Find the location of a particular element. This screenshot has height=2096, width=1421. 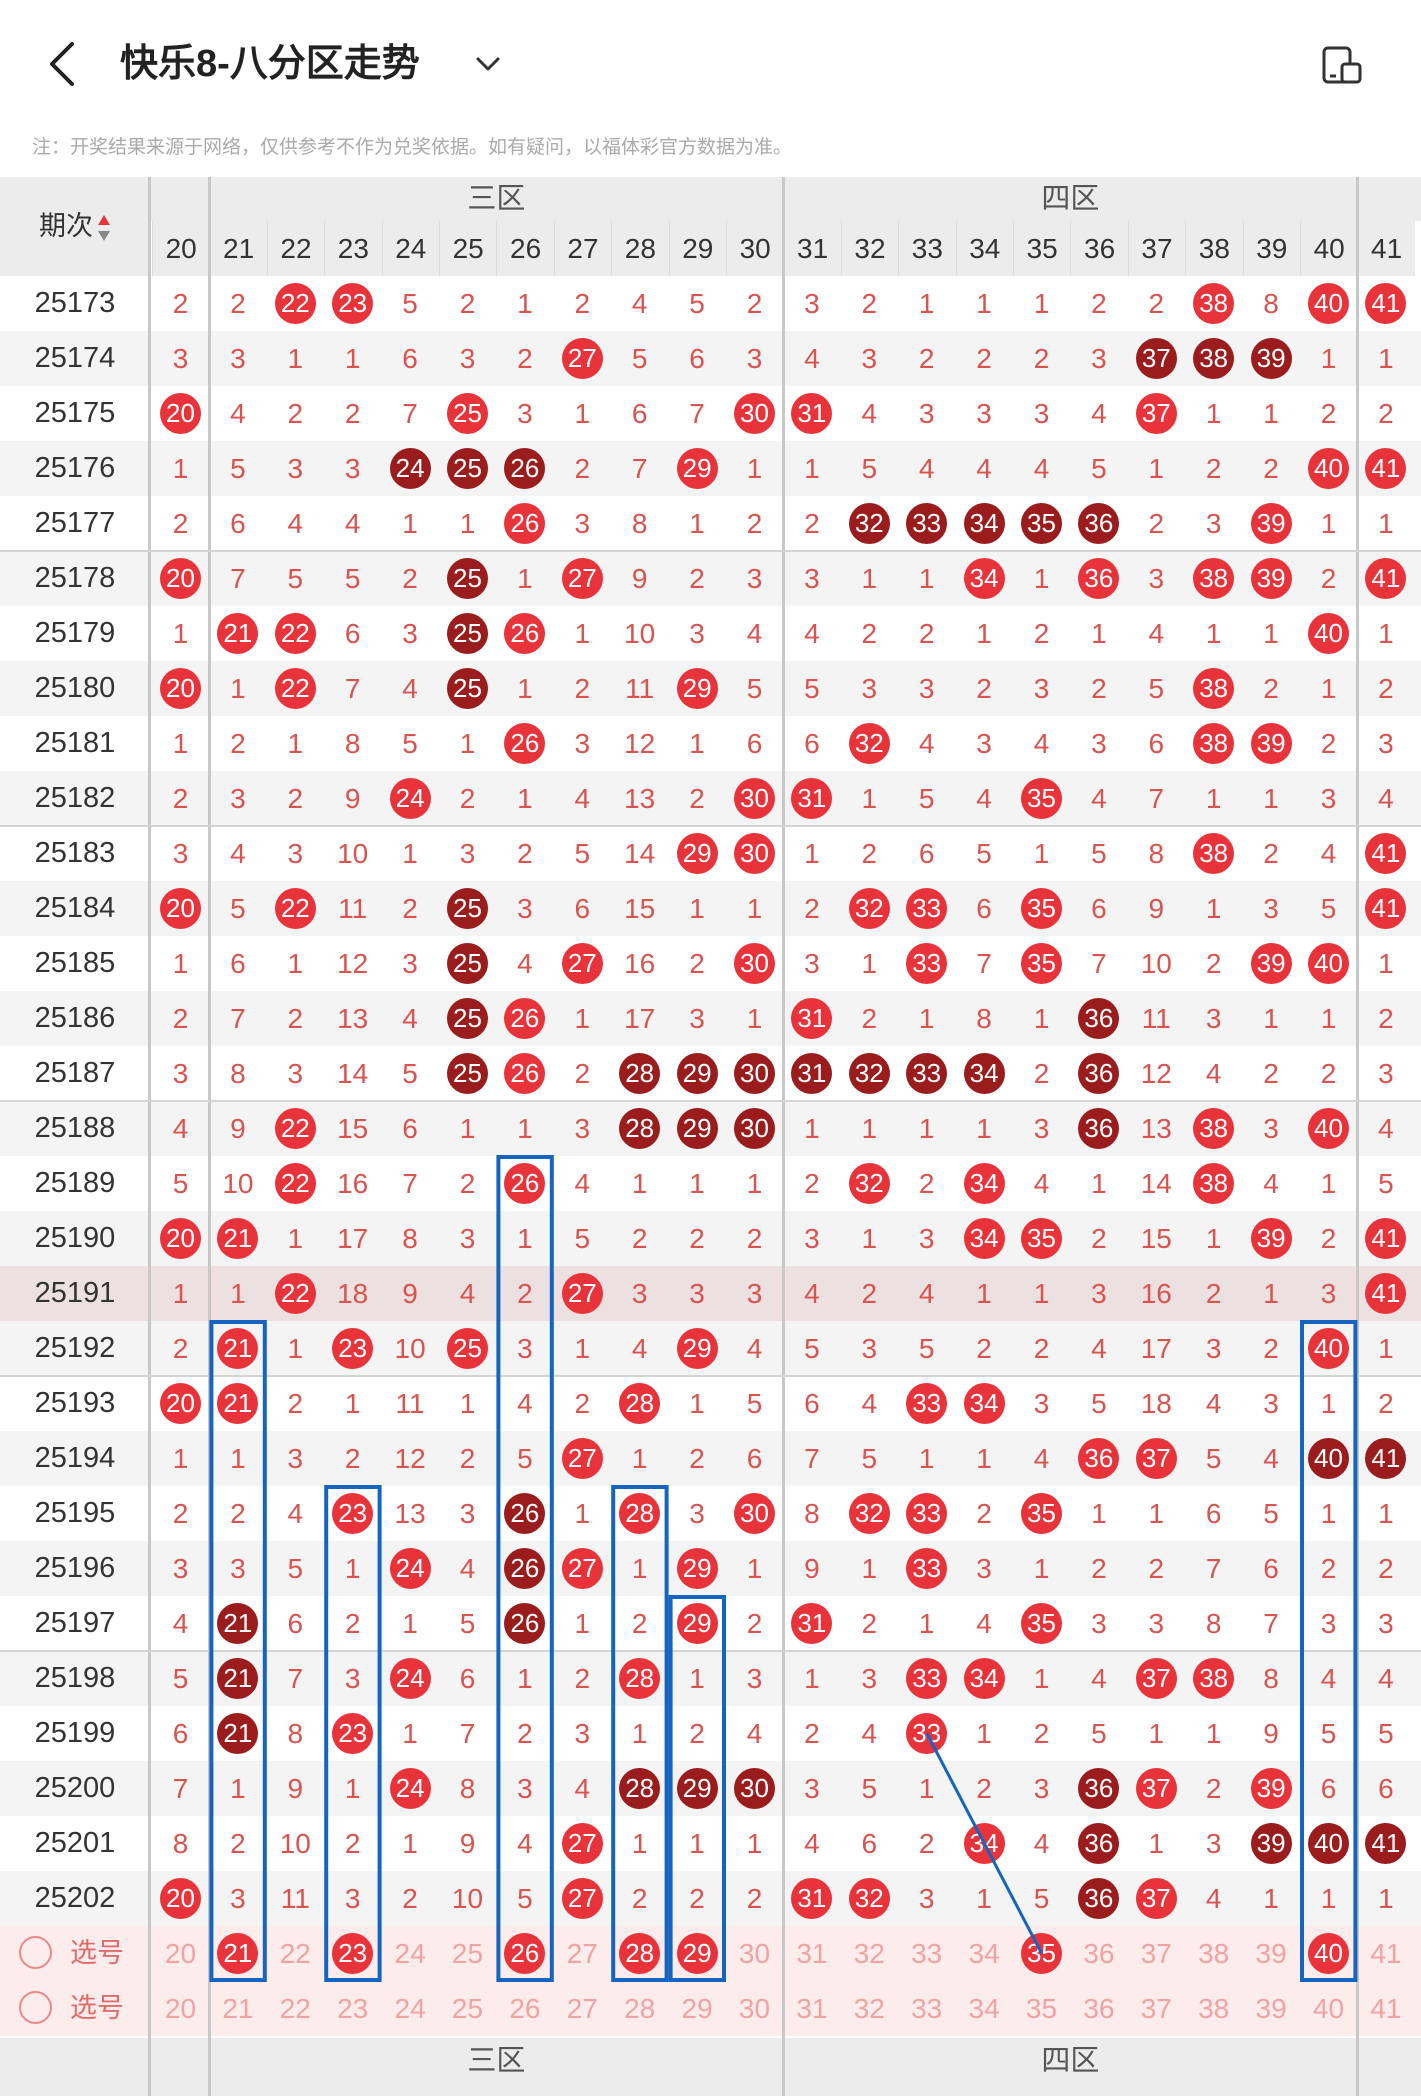

issue-number: 25186 is located at coordinates (75, 1018).